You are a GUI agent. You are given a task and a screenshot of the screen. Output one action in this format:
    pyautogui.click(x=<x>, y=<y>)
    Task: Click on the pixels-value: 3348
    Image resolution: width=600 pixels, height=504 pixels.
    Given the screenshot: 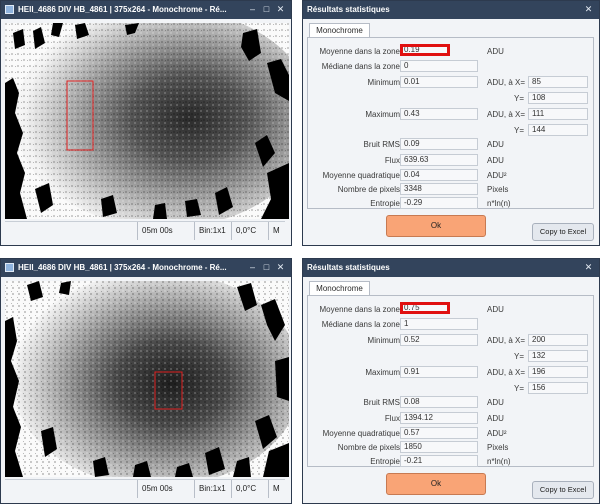 What is the action you would take?
    pyautogui.click(x=439, y=189)
    